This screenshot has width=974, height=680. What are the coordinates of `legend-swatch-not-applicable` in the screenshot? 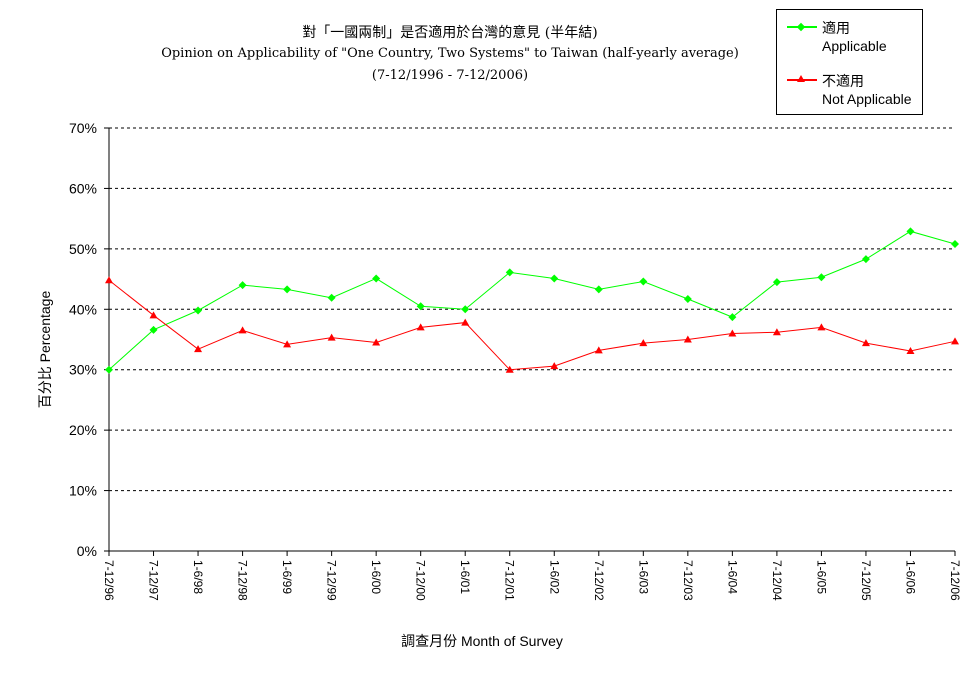 It's located at (802, 78).